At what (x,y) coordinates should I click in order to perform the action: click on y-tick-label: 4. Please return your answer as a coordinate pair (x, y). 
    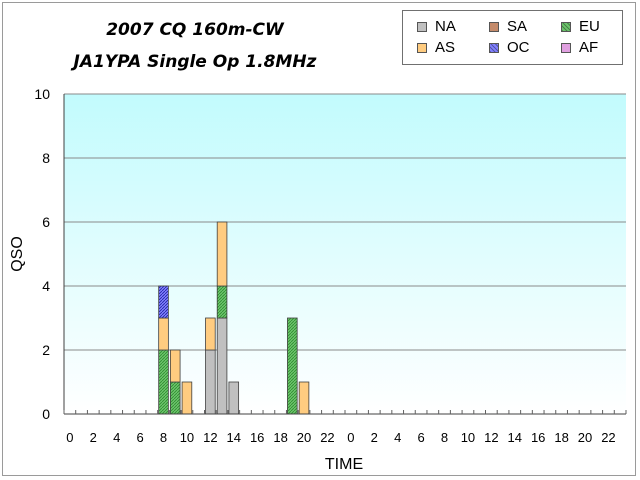
    Looking at the image, I should click on (46, 286).